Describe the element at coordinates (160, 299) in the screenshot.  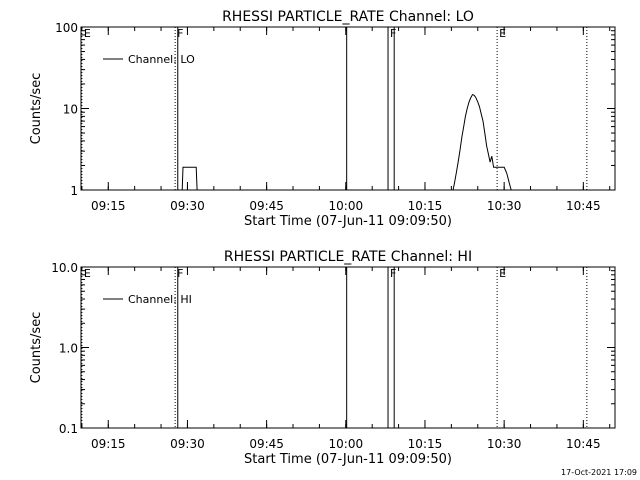
I see `legend-entry: Channel: HI` at that location.